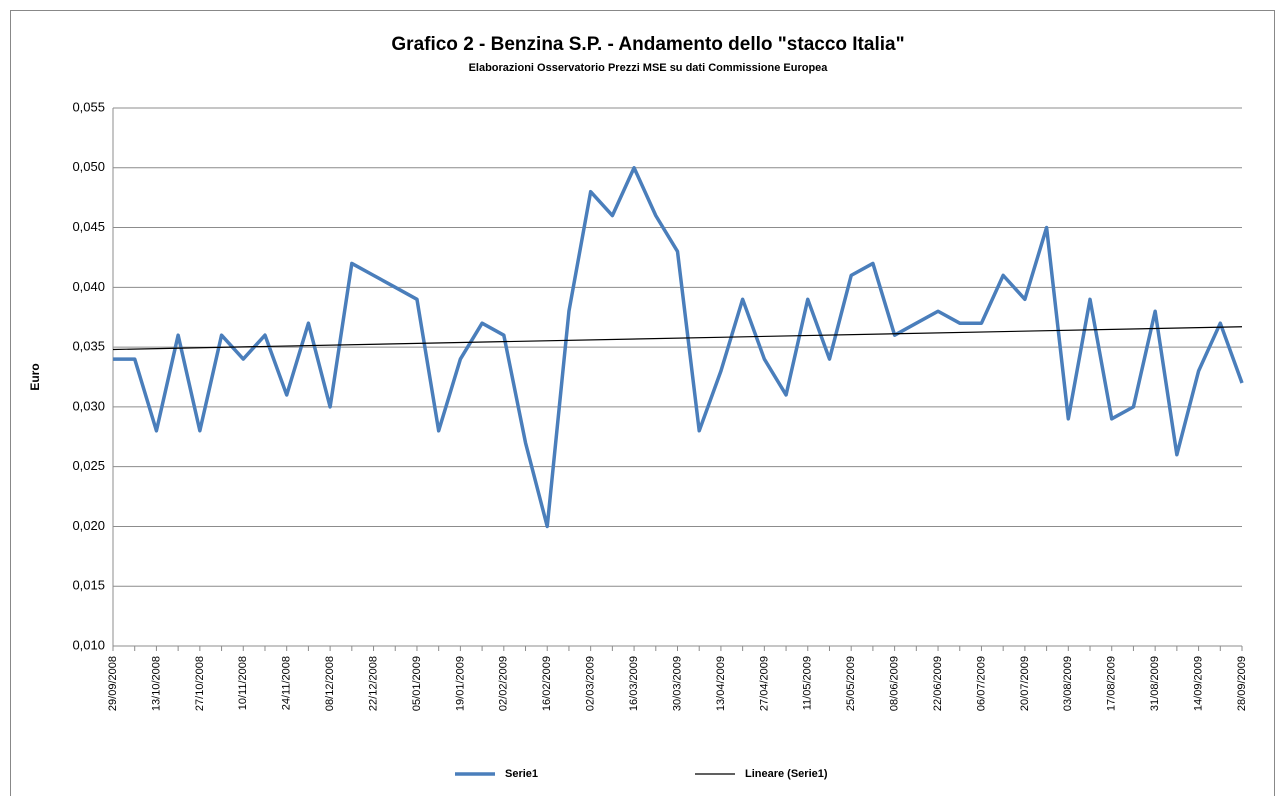  I want to click on x-tick-label: 06/07/2009, so click(981, 683).